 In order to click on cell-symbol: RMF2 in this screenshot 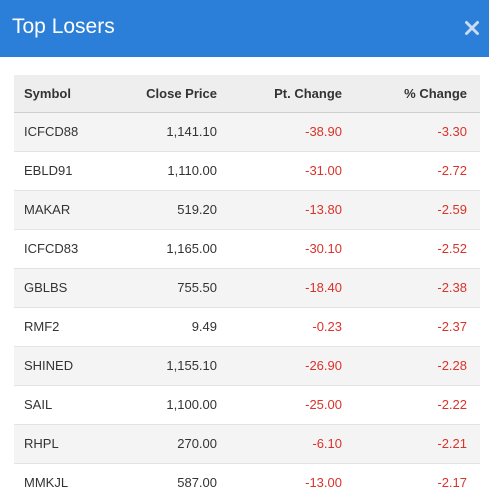, I will do `click(64, 327)`.